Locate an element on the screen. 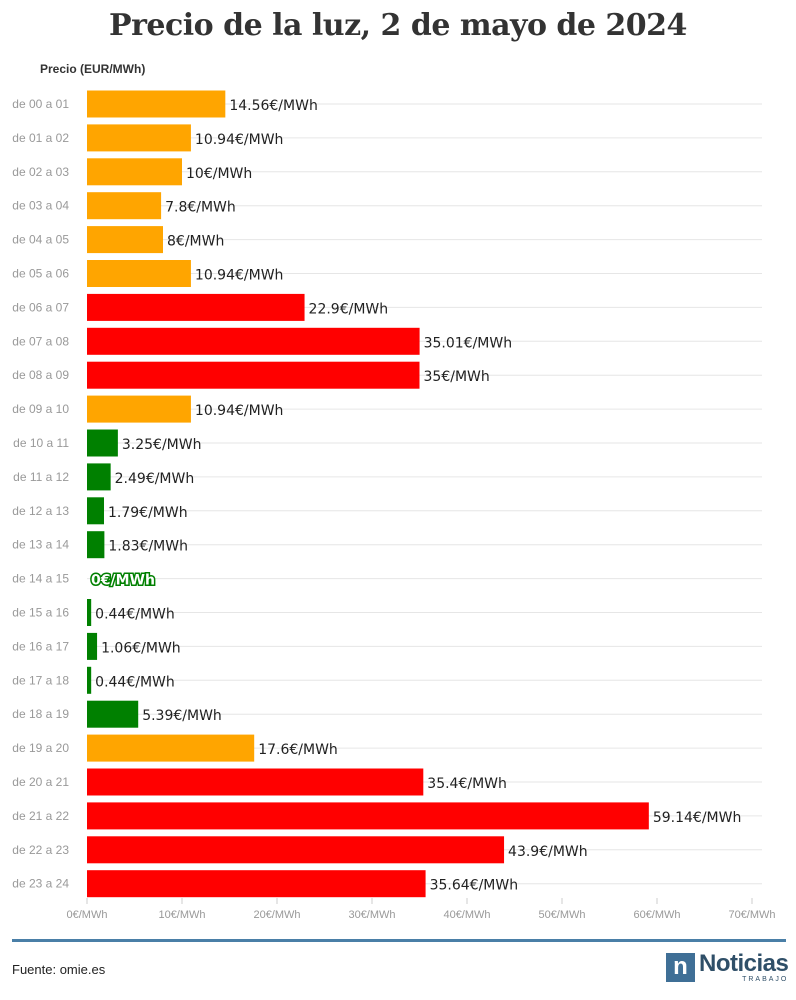  x-tick-label: 0€/MWh is located at coordinates (87, 915).